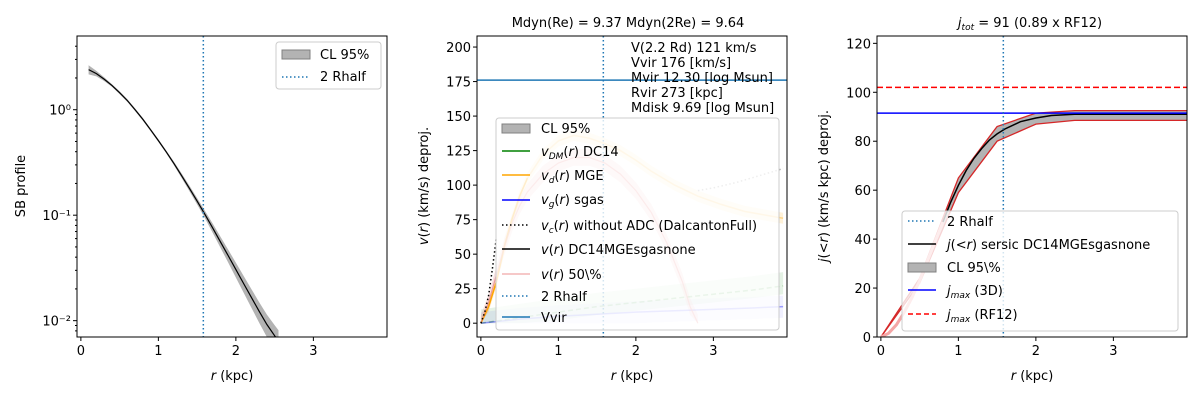 The width and height of the screenshot is (1200, 400). What do you see at coordinates (694, 48) in the screenshot?
I see `annotation-v22: V(2.2 Rd) 121 km/s` at bounding box center [694, 48].